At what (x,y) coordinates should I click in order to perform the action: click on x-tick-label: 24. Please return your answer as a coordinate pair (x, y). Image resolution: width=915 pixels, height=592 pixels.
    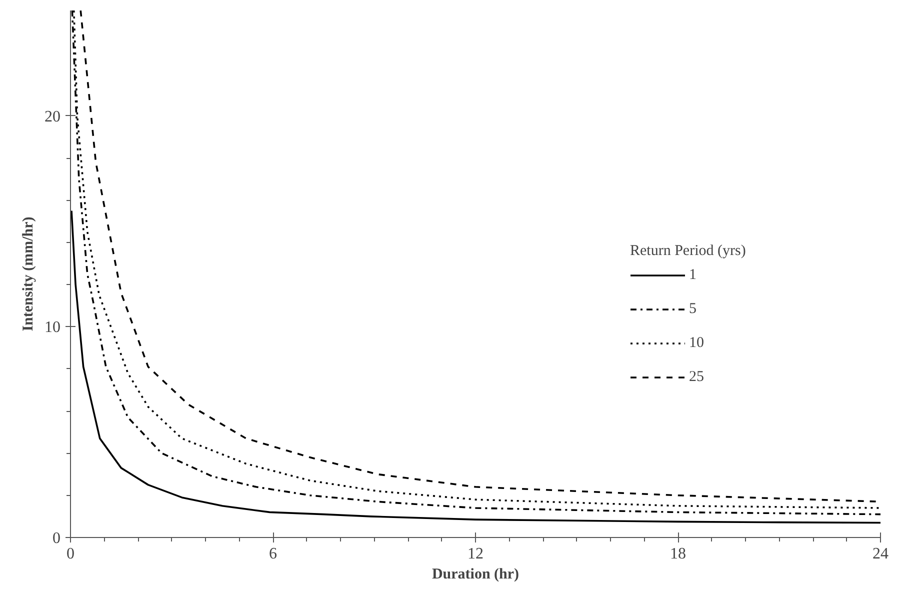
    Looking at the image, I should click on (880, 554).